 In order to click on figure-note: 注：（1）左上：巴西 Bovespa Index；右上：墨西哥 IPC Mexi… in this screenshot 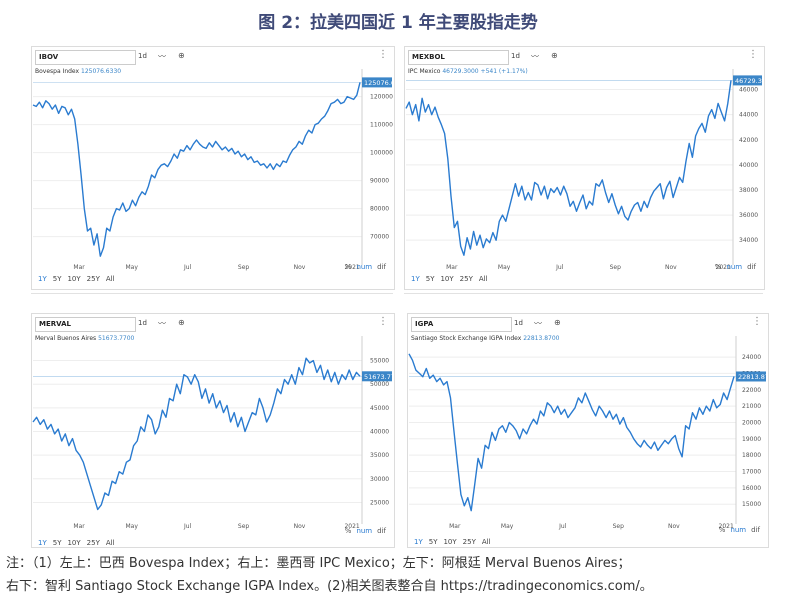, I will do `click(399, 575)`.